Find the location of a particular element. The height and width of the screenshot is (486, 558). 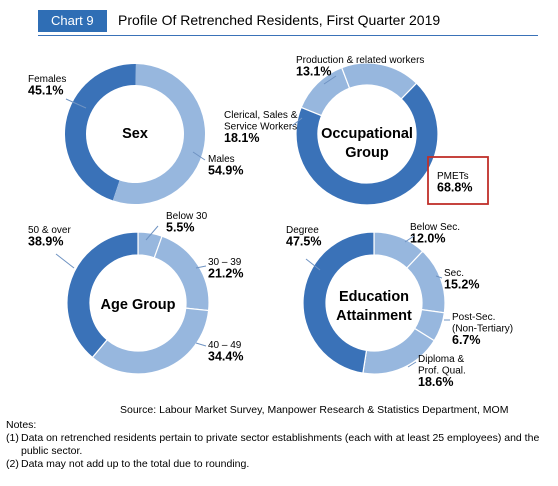

slice-value-age-50-over: 38.9% is located at coordinates (45, 242).